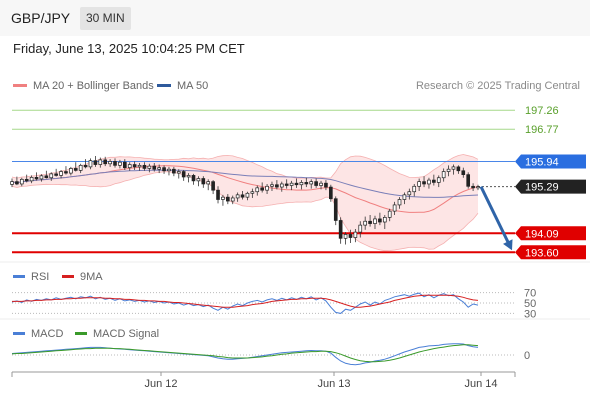  I want to click on macd-series-macd-signal, so click(245, 353).